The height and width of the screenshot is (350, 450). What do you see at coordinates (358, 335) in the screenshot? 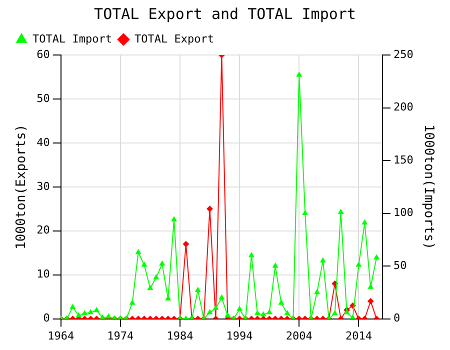
I see `x-tick-label: 2014` at bounding box center [358, 335].